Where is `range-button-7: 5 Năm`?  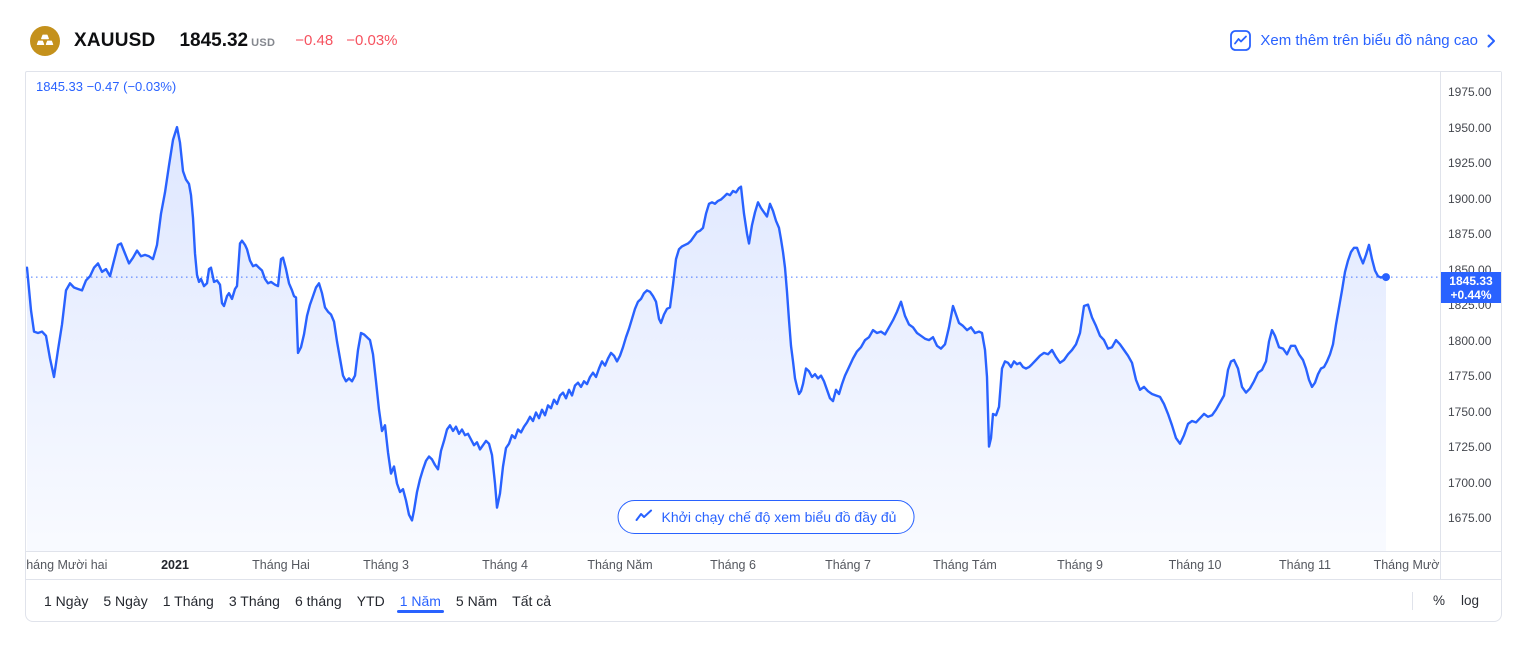
range-button-7: 5 Năm is located at coordinates (476, 600).